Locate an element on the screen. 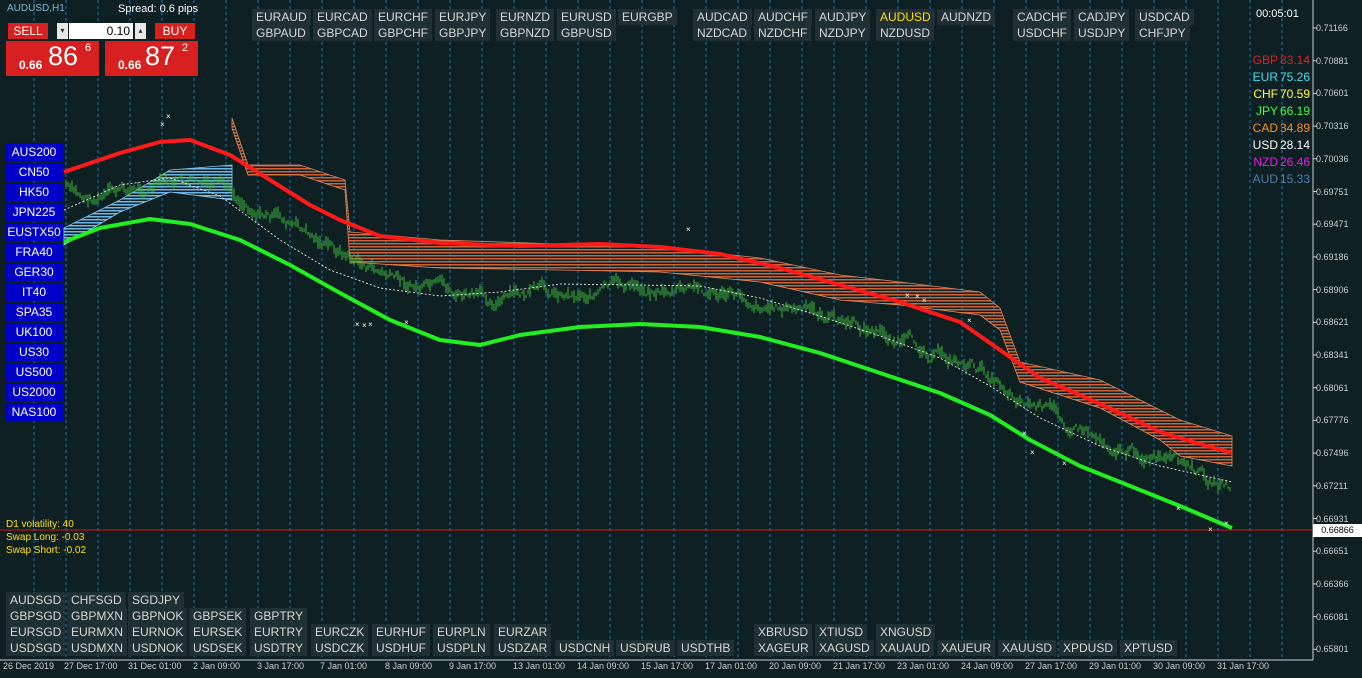 This screenshot has width=1362, height=678. pair-button-eurjpy: EURJPY is located at coordinates (463, 17).